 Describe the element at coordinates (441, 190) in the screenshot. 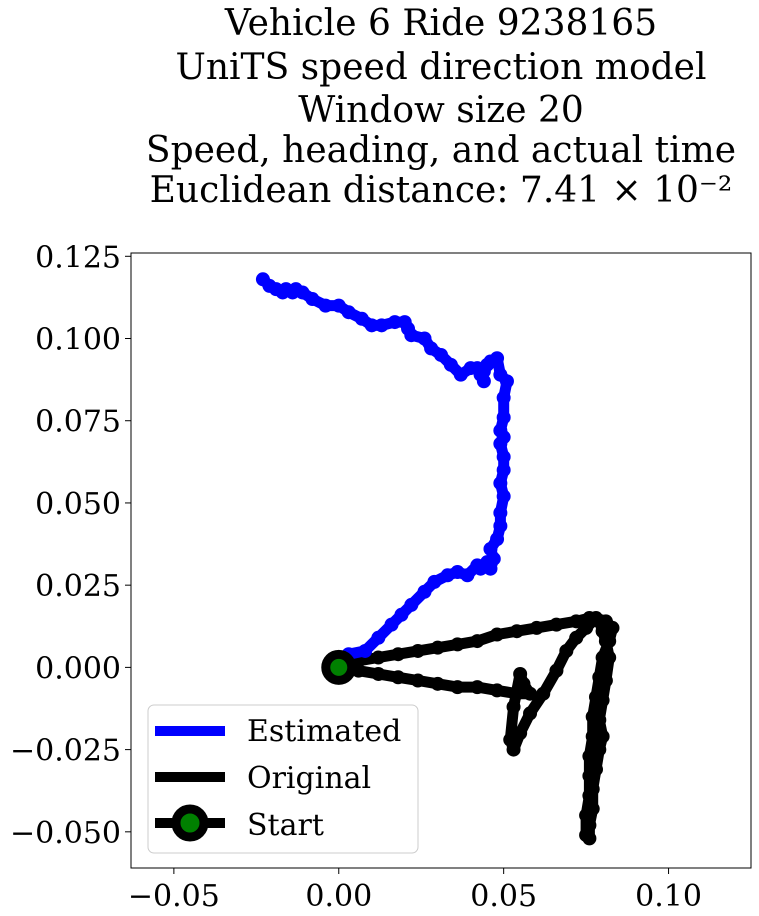

I see `title-line-5: Euclidean distance: 7.41 × 10⁻²` at that location.